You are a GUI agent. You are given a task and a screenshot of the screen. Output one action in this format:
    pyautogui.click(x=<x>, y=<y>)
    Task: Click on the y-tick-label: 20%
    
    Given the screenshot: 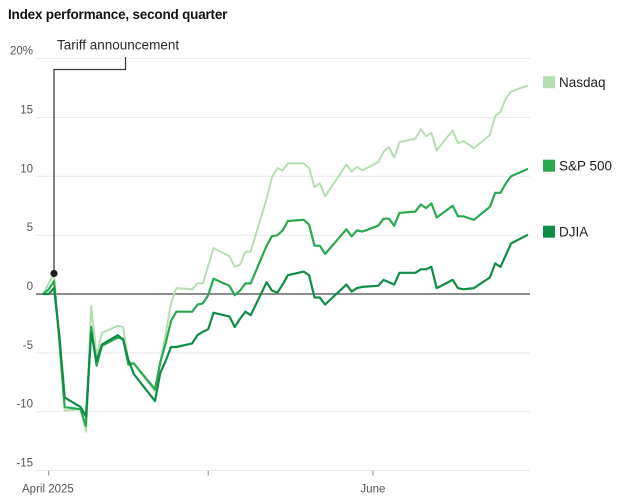 What is the action you would take?
    pyautogui.click(x=21, y=52)
    